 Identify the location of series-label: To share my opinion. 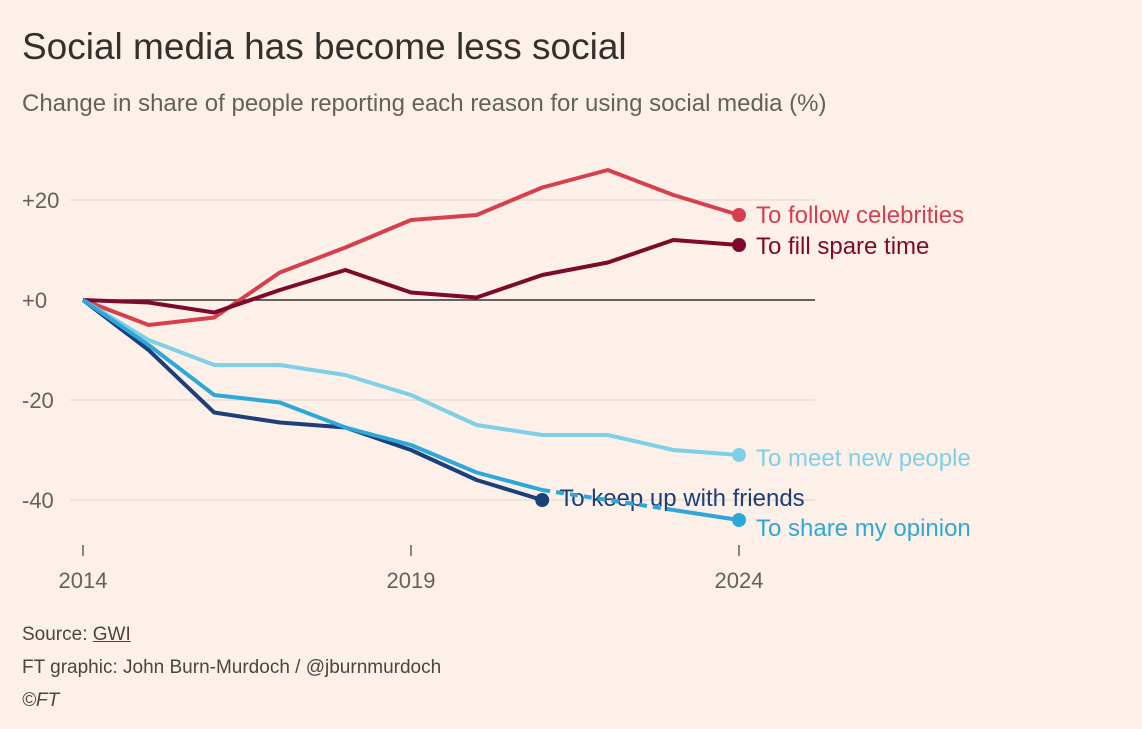
(863, 528).